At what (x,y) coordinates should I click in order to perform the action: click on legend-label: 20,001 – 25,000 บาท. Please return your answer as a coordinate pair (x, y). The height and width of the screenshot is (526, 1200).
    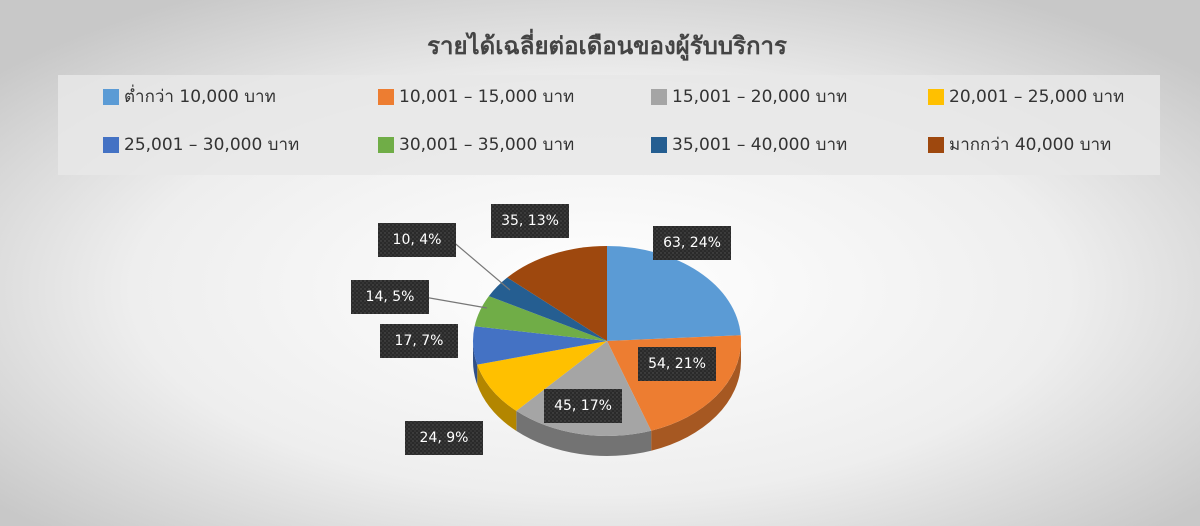
    Looking at the image, I should click on (1036, 97).